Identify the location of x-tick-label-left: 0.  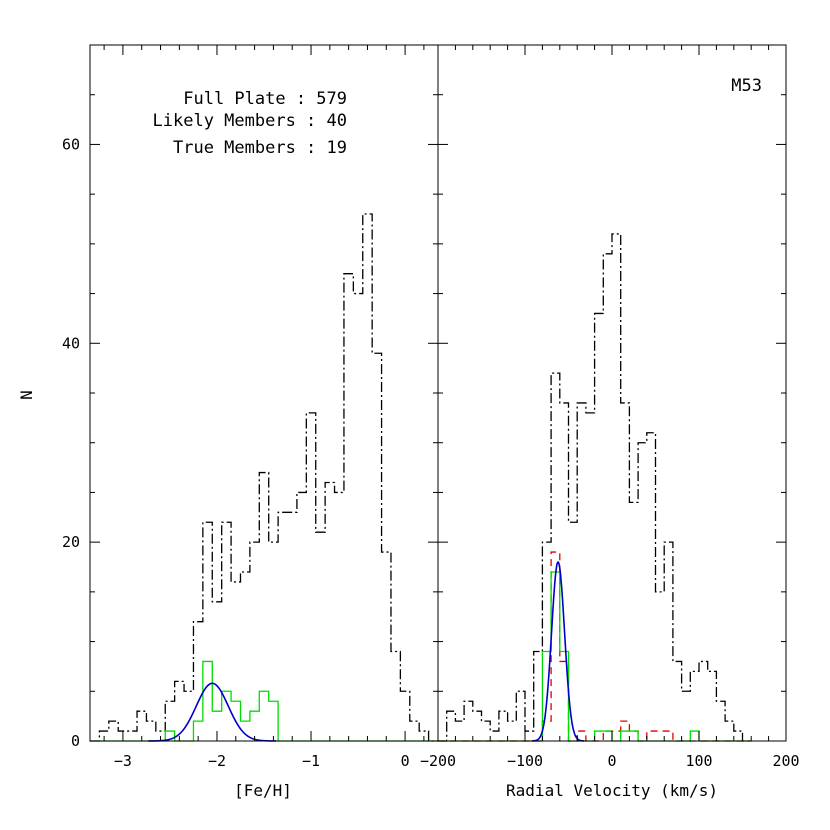
(405, 761).